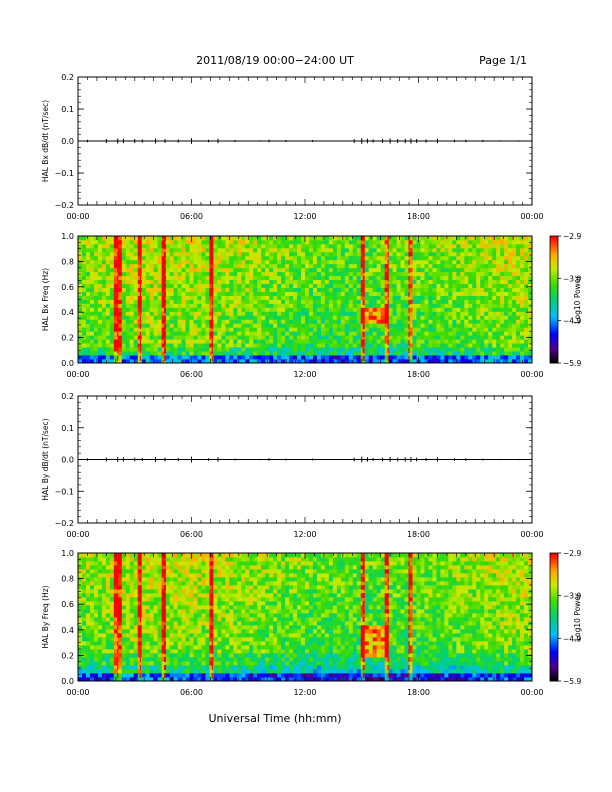 The width and height of the screenshot is (612, 792). What do you see at coordinates (45, 459) in the screenshot?
I see `y-axis-label: HAL By dB/dt (nT/sec)` at bounding box center [45, 459].